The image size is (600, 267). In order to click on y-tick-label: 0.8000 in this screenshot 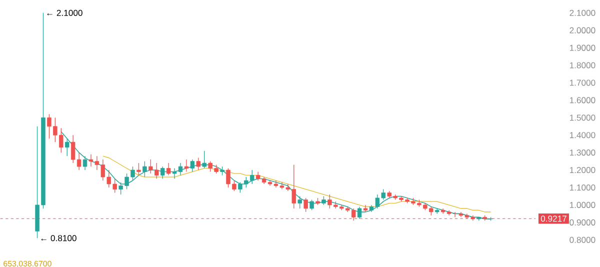, I will do `click(583, 239)`.